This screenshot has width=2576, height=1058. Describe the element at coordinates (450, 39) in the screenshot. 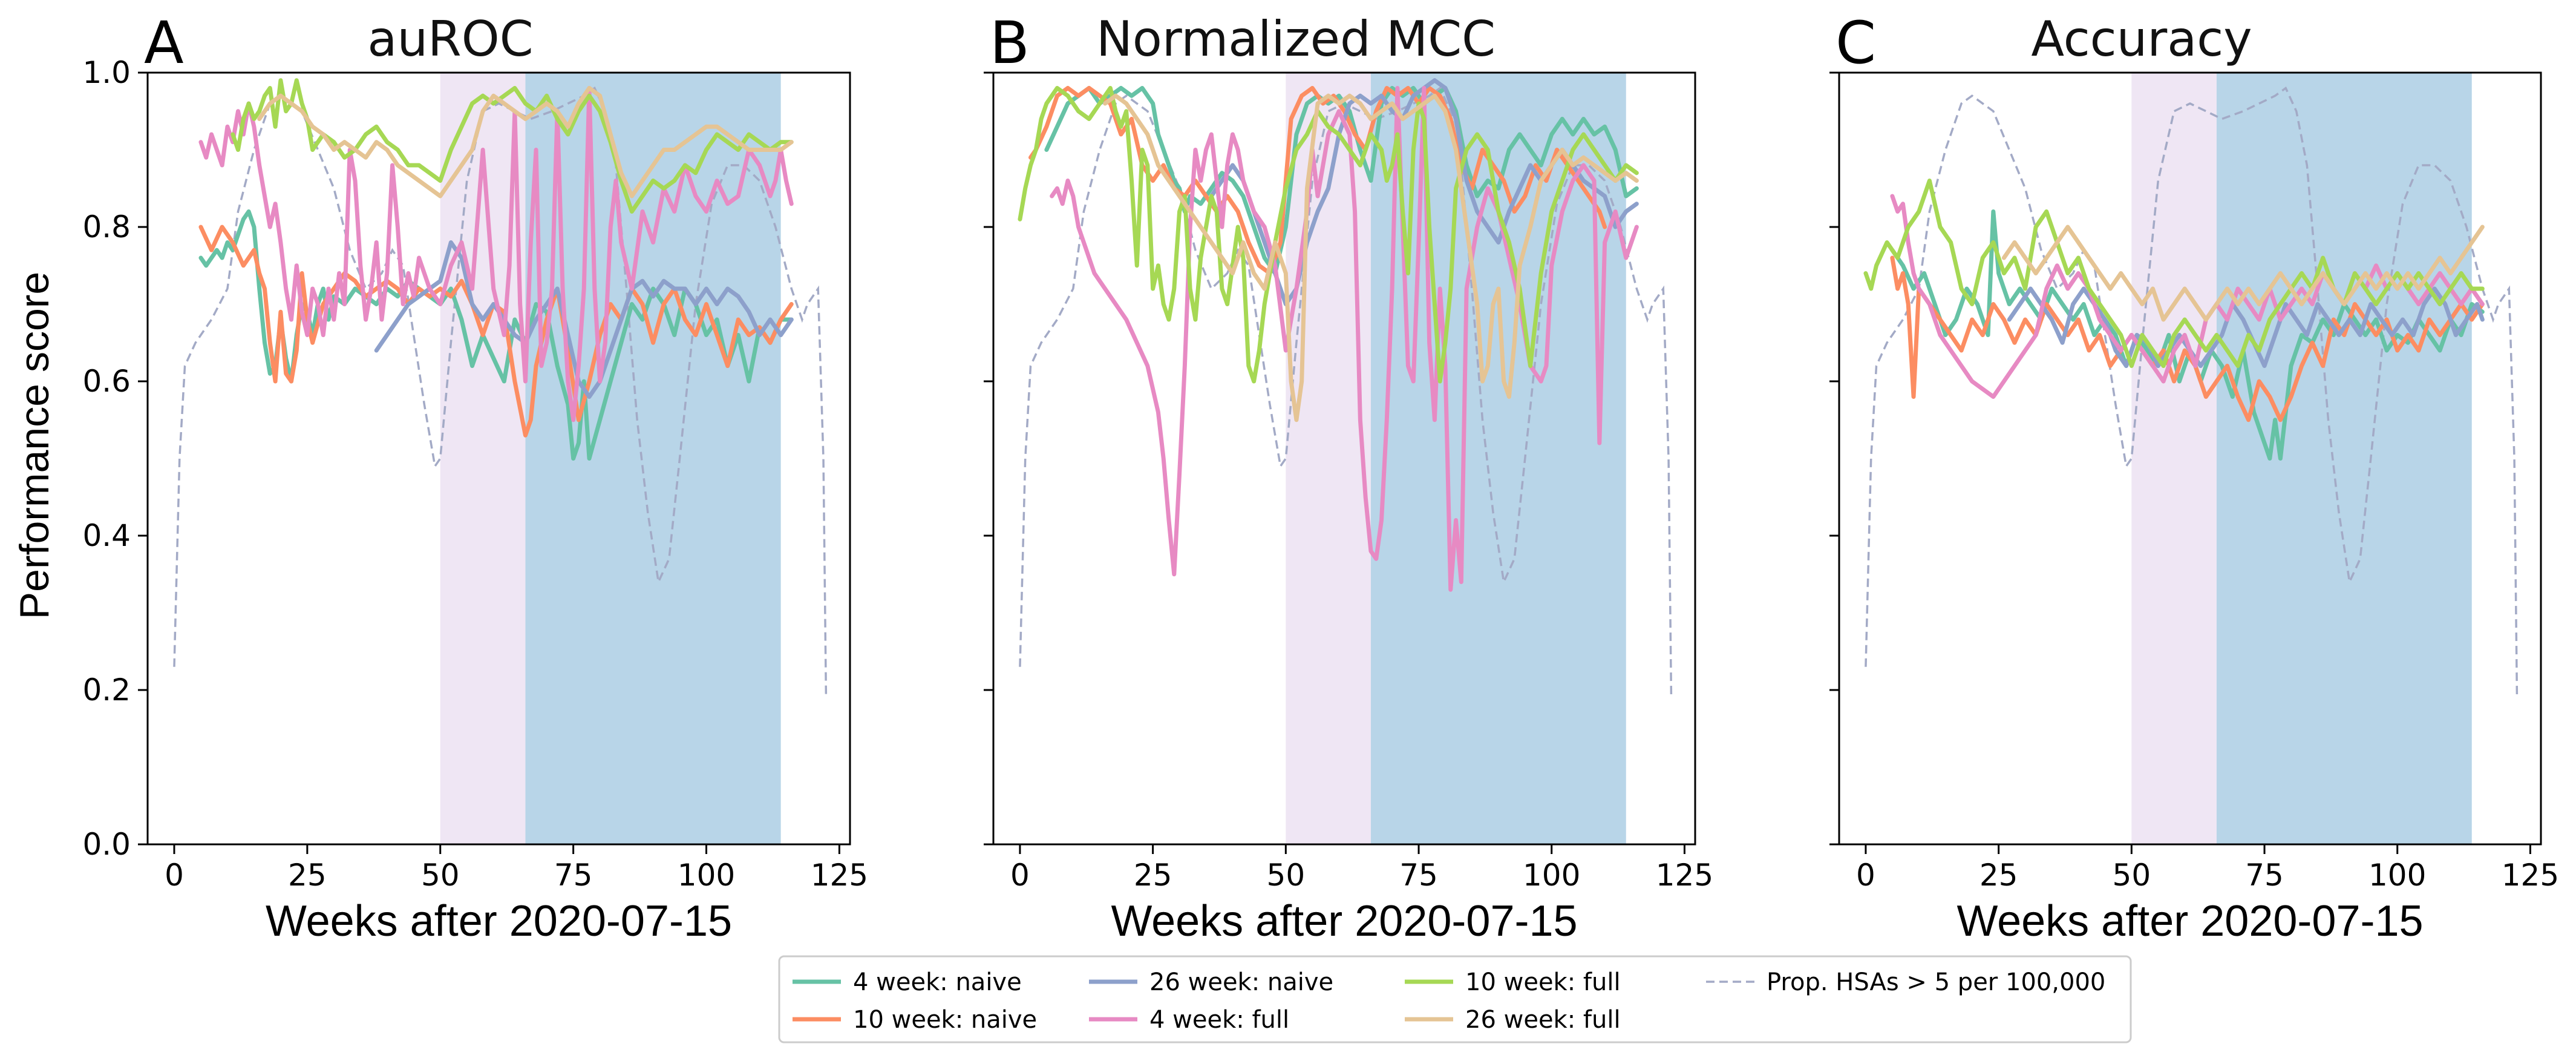

I see `panel-title: auROC` at that location.